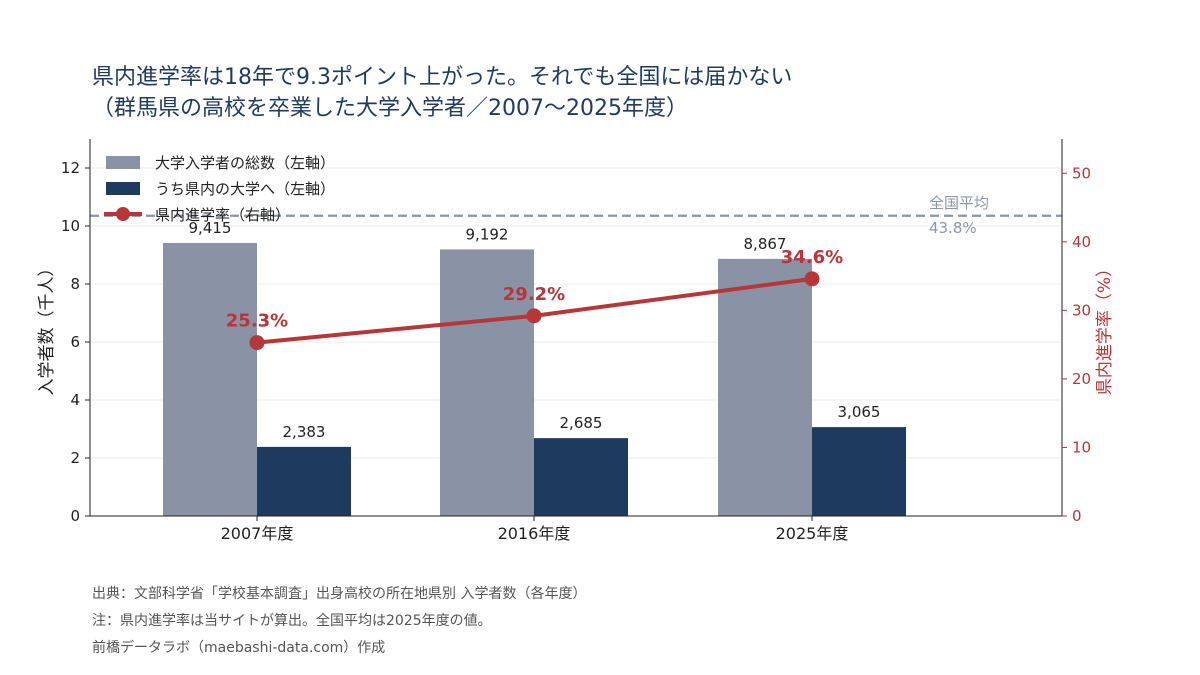 The height and width of the screenshot is (675, 1200). What do you see at coordinates (304, 432) in the screenshot?
I see `bar-in-prefecture-value-label: 2,383` at bounding box center [304, 432].